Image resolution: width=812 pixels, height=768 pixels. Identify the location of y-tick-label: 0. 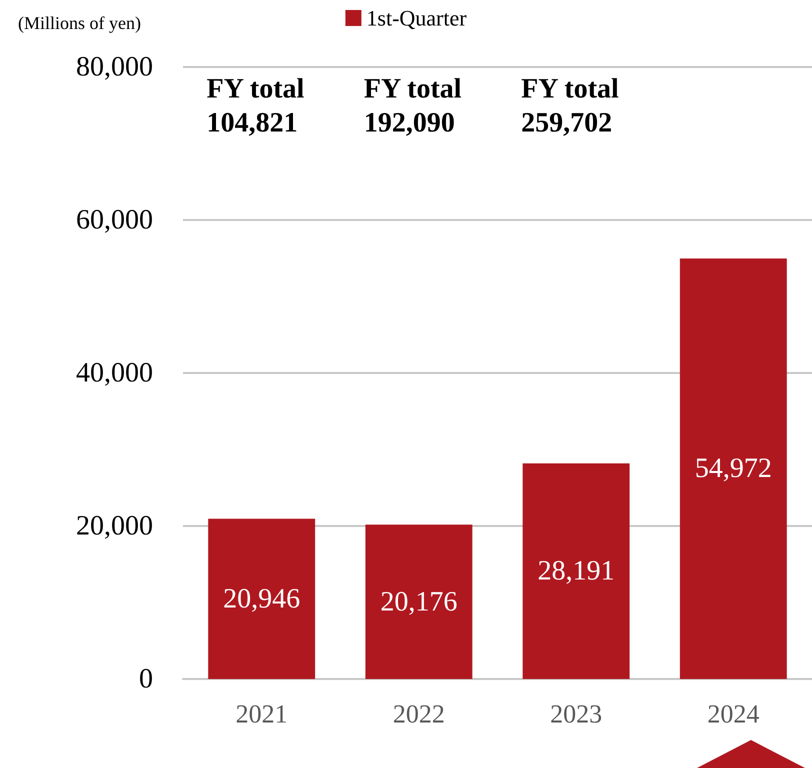
(146, 679).